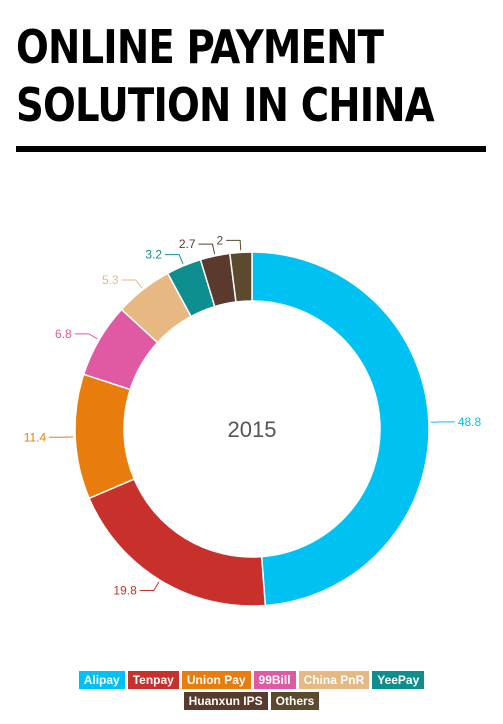 Image resolution: width=503 pixels, height=724 pixels. What do you see at coordinates (132, 284) in the screenshot?
I see `leader-line-china-pnr` at bounding box center [132, 284].